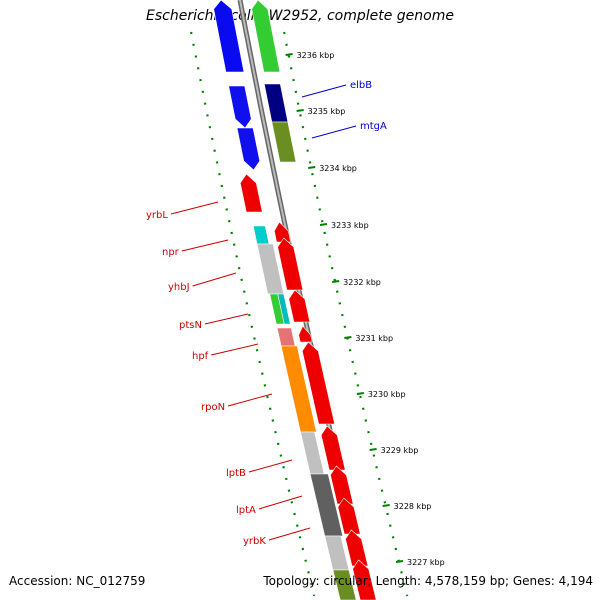 The image size is (600, 600). What do you see at coordinates (77, 581) in the screenshot?
I see `accession-text: Accession: NC_012759` at bounding box center [77, 581].